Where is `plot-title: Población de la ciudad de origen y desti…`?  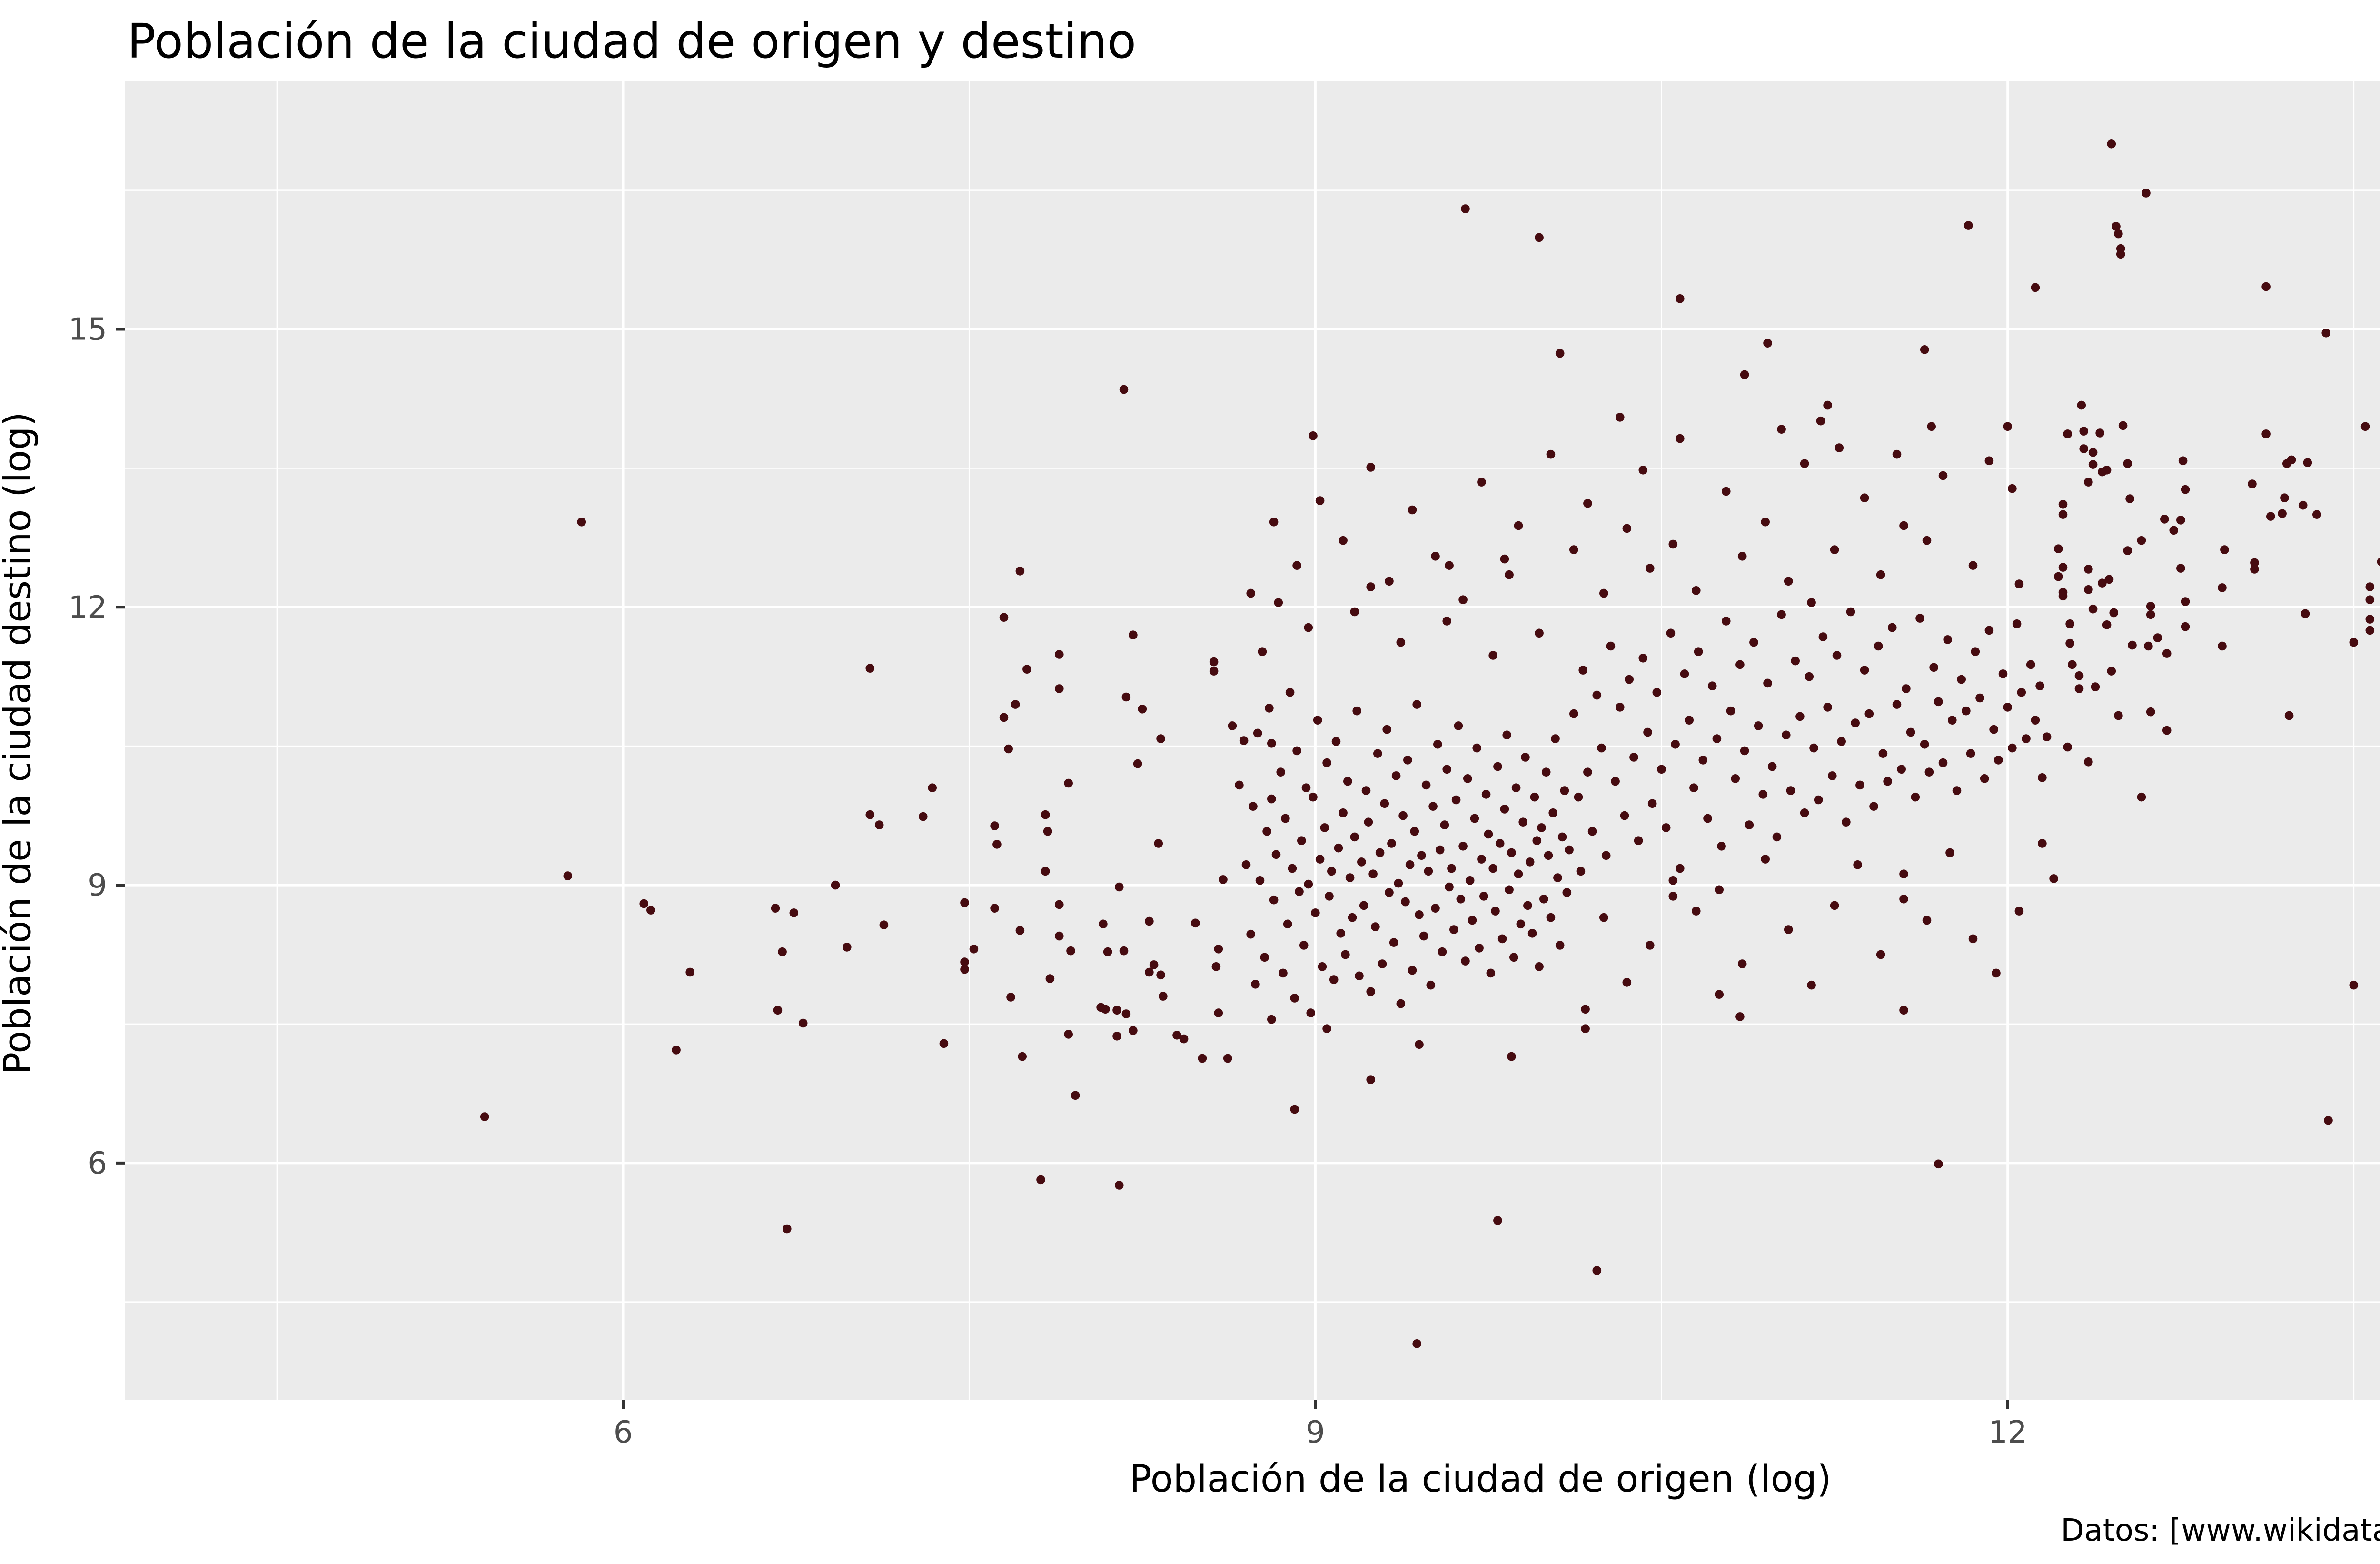 plot-title: Población de la ciudad de origen y desti… is located at coordinates (632, 41).